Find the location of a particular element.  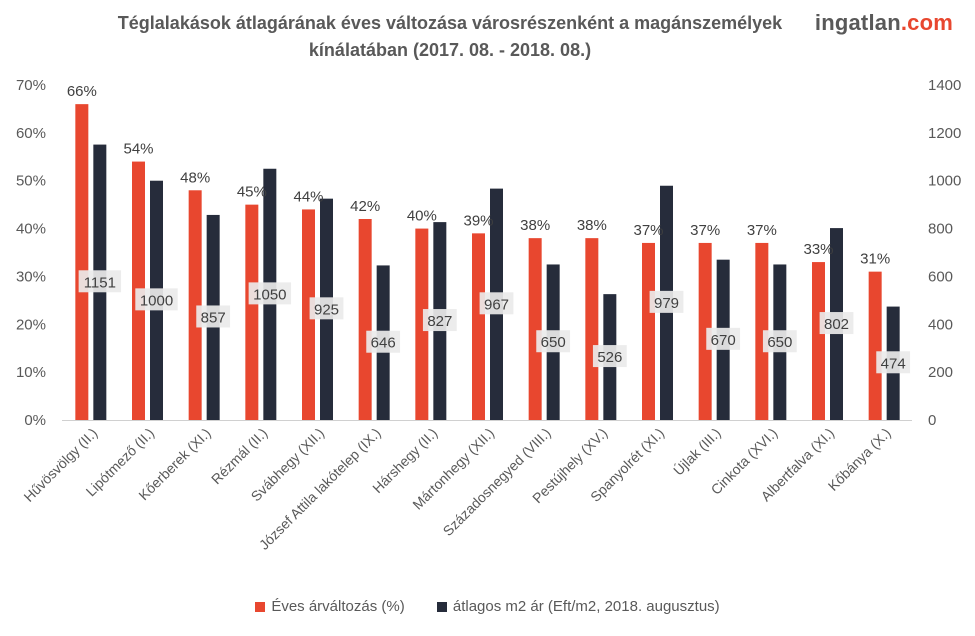

data-label-price: 1151 is located at coordinates (100, 282).